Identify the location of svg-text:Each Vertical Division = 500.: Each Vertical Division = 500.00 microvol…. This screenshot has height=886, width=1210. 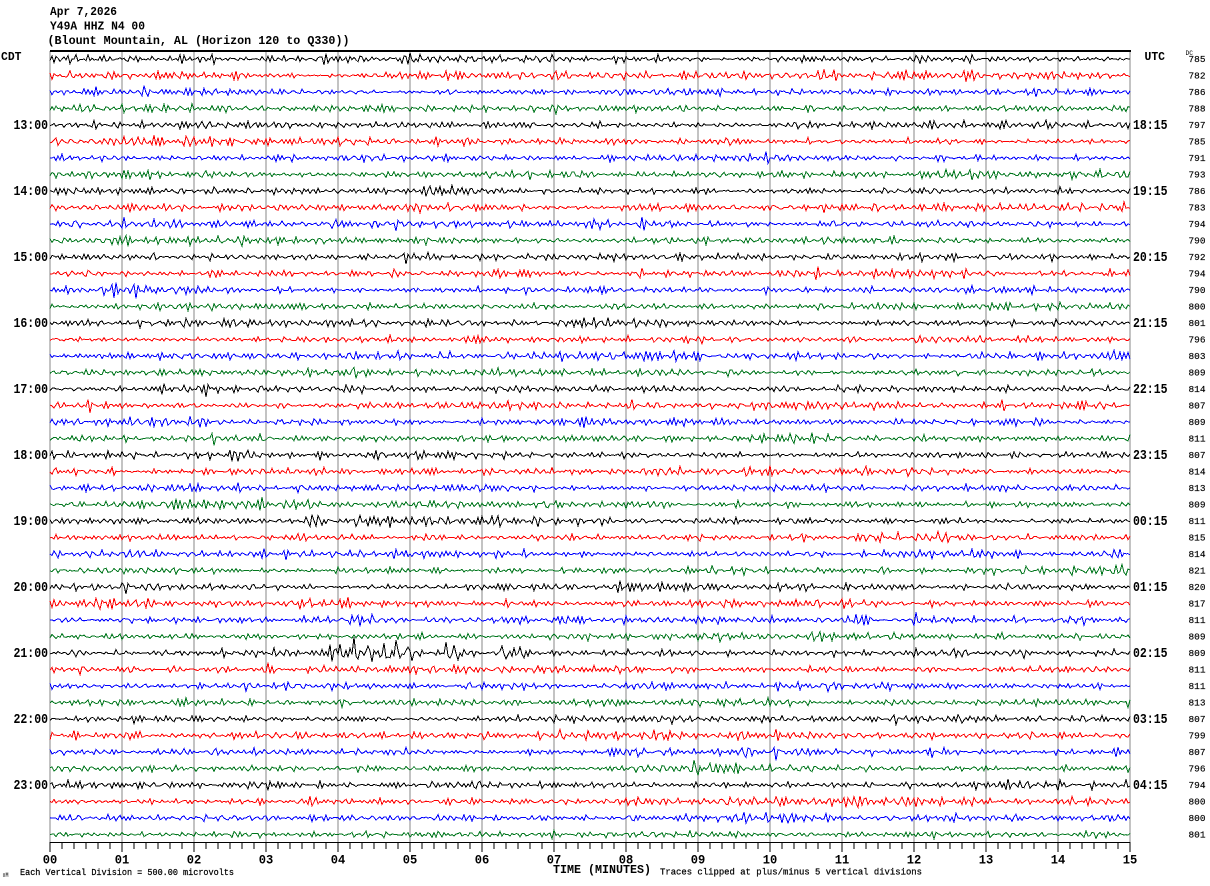
(127, 873).